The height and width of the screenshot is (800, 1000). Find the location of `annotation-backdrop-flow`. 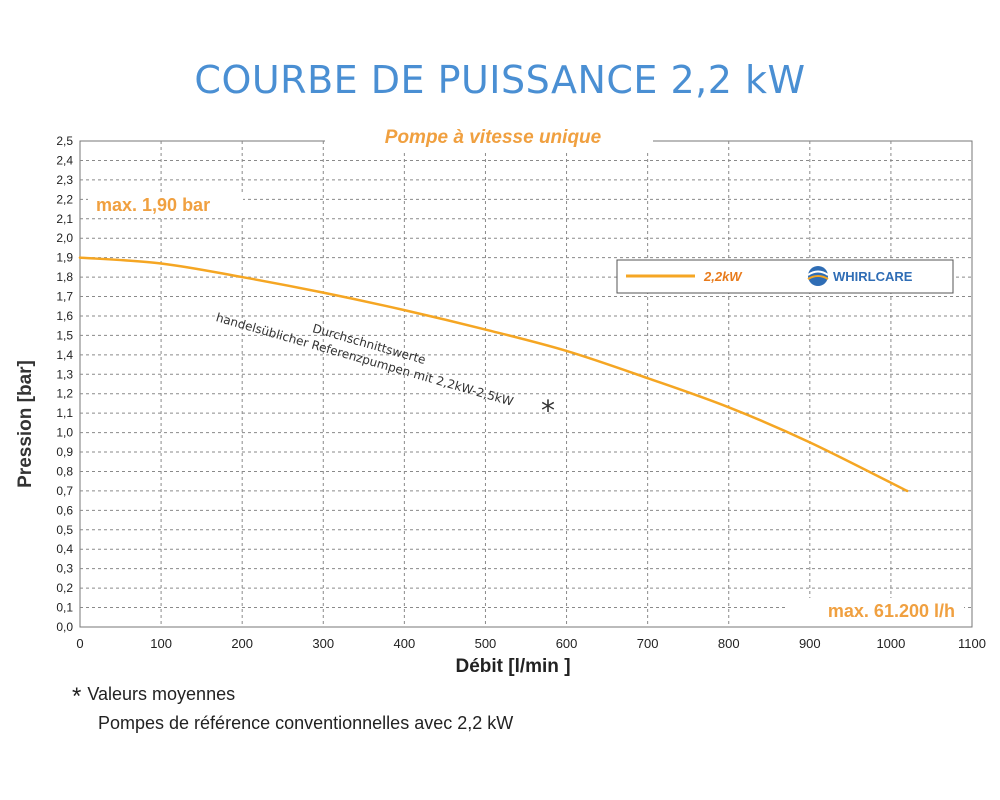

annotation-backdrop-flow is located at coordinates (875, 611).